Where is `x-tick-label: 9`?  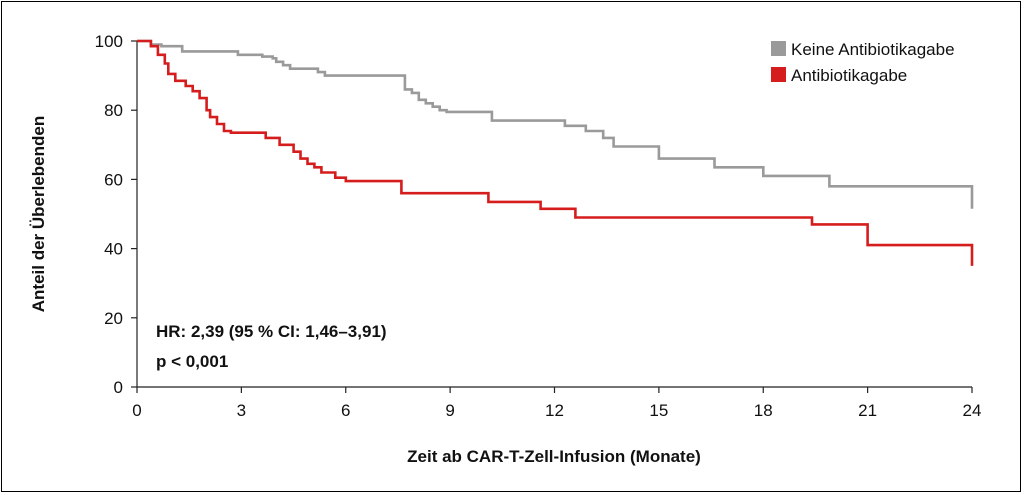 x-tick-label: 9 is located at coordinates (449, 410).